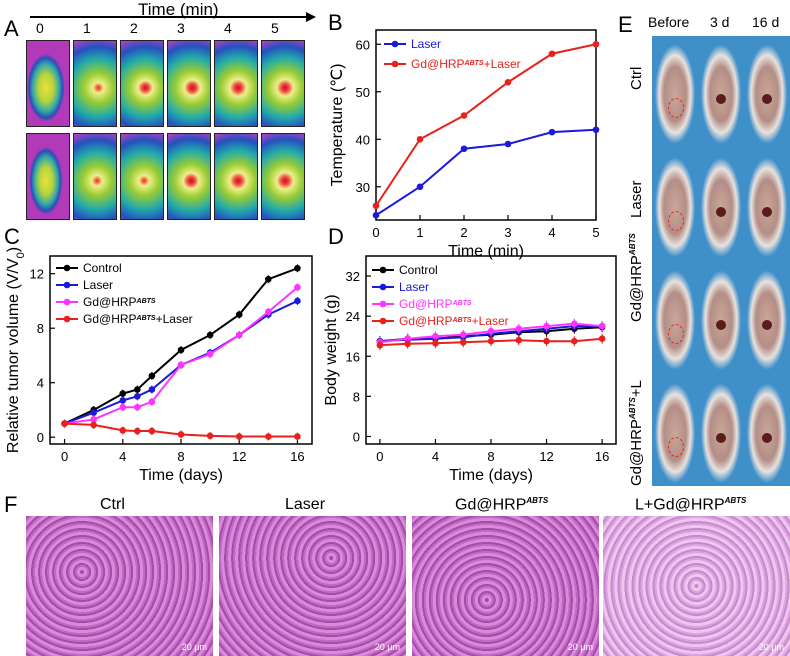 The height and width of the screenshot is (656, 790). I want to click on y-tick-label: 16, so click(353, 356).